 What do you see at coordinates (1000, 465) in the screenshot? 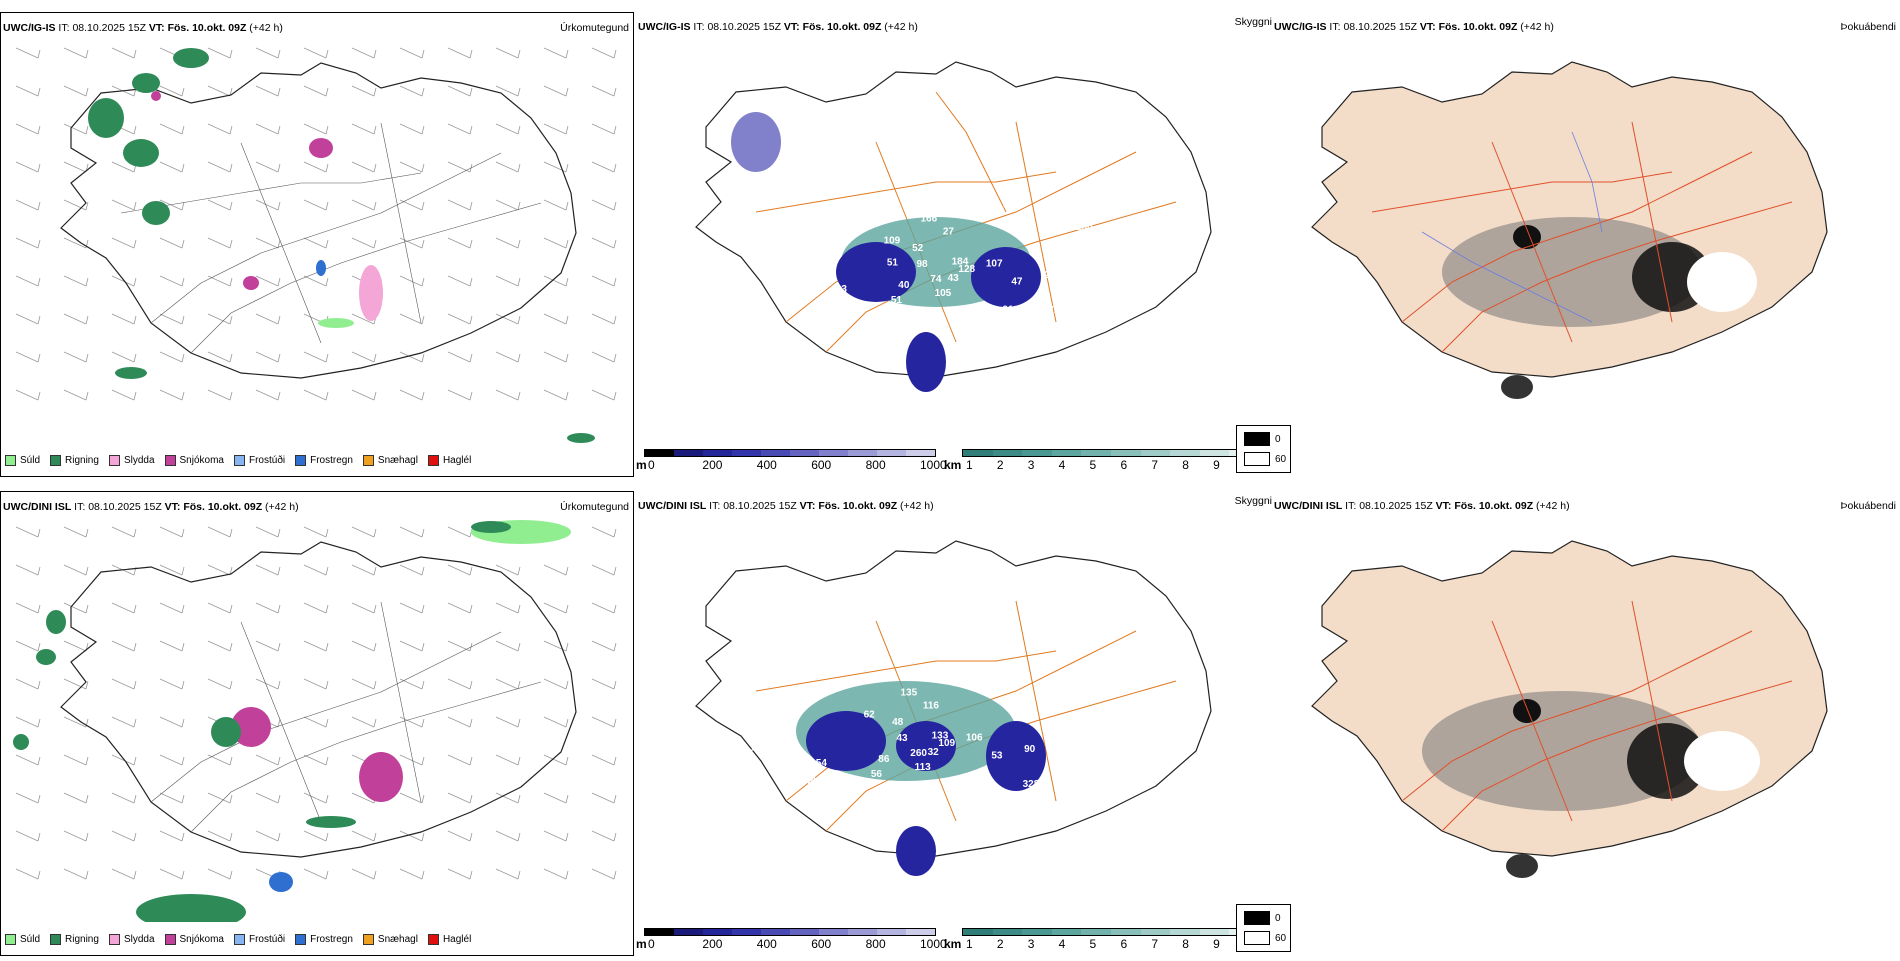
I see `colorbar-tick-label: 2` at bounding box center [1000, 465].